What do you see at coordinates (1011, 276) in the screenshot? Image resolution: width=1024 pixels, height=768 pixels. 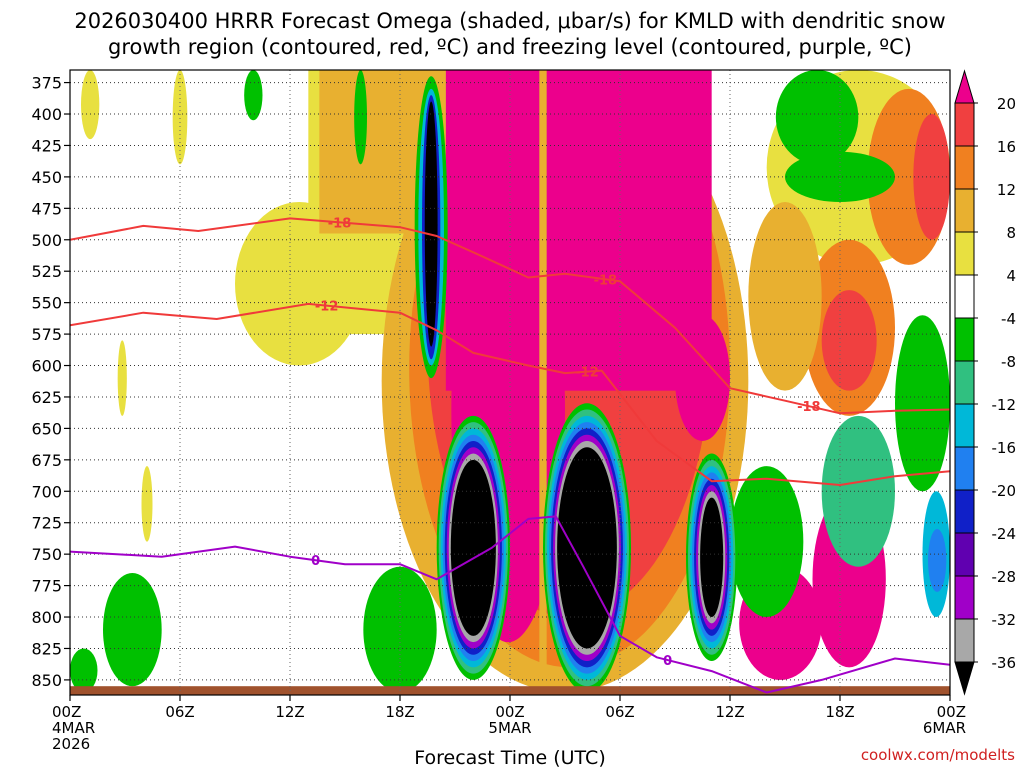 I see `colorbar-label: 4` at bounding box center [1011, 276].